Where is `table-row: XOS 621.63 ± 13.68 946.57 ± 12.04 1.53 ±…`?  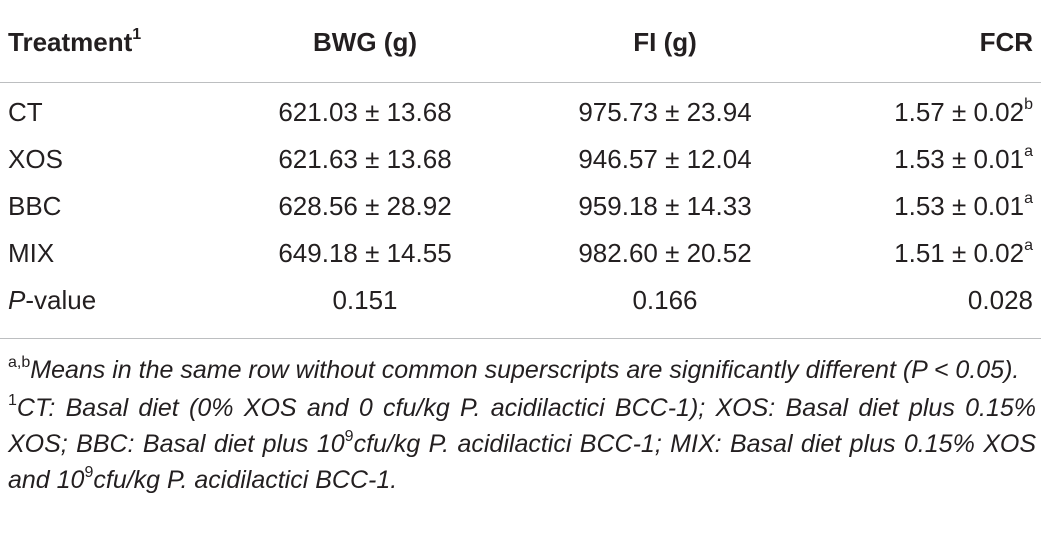 table-row: XOS 621.63 ± 13.68 946.57 ± 12.04 1.53 ±… is located at coordinates (520, 159).